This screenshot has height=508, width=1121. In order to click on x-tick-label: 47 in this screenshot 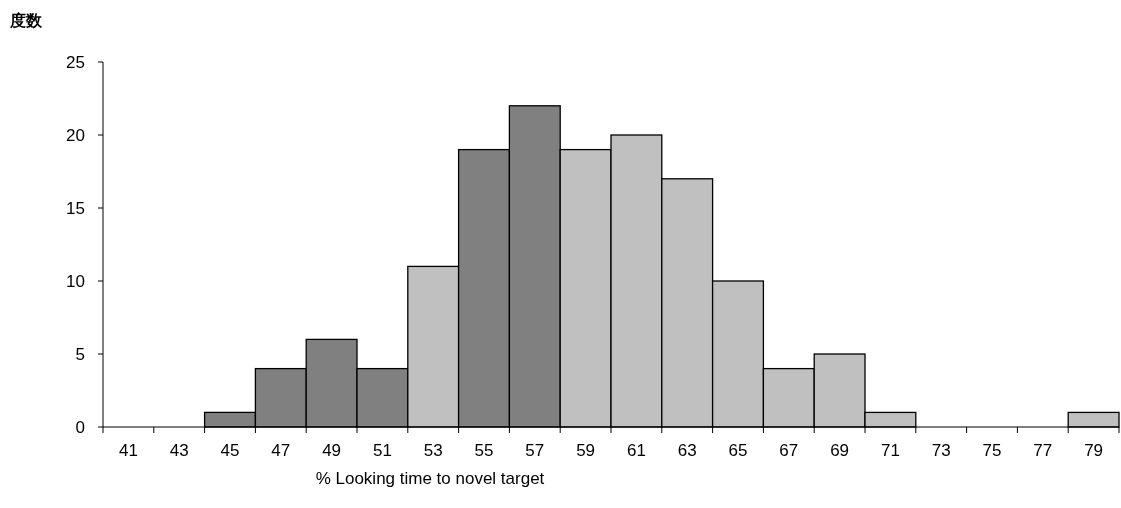, I will do `click(281, 450)`.